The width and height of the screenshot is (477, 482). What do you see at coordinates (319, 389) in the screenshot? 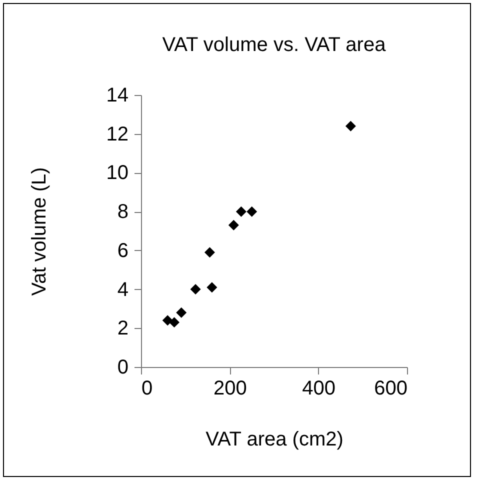
I see `x-tick-label: 400` at bounding box center [319, 389].